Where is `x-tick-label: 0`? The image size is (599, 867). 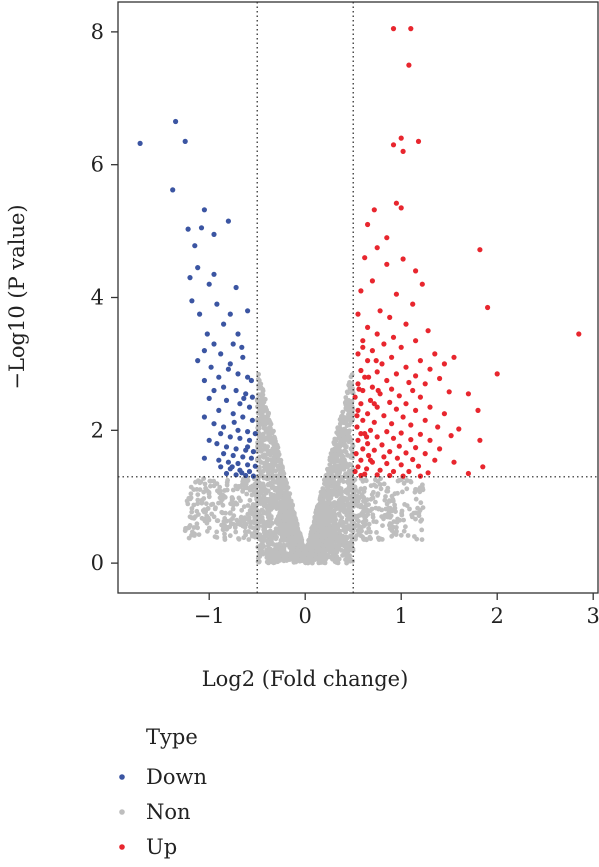
x-tick-label: 0 is located at coordinates (305, 616).